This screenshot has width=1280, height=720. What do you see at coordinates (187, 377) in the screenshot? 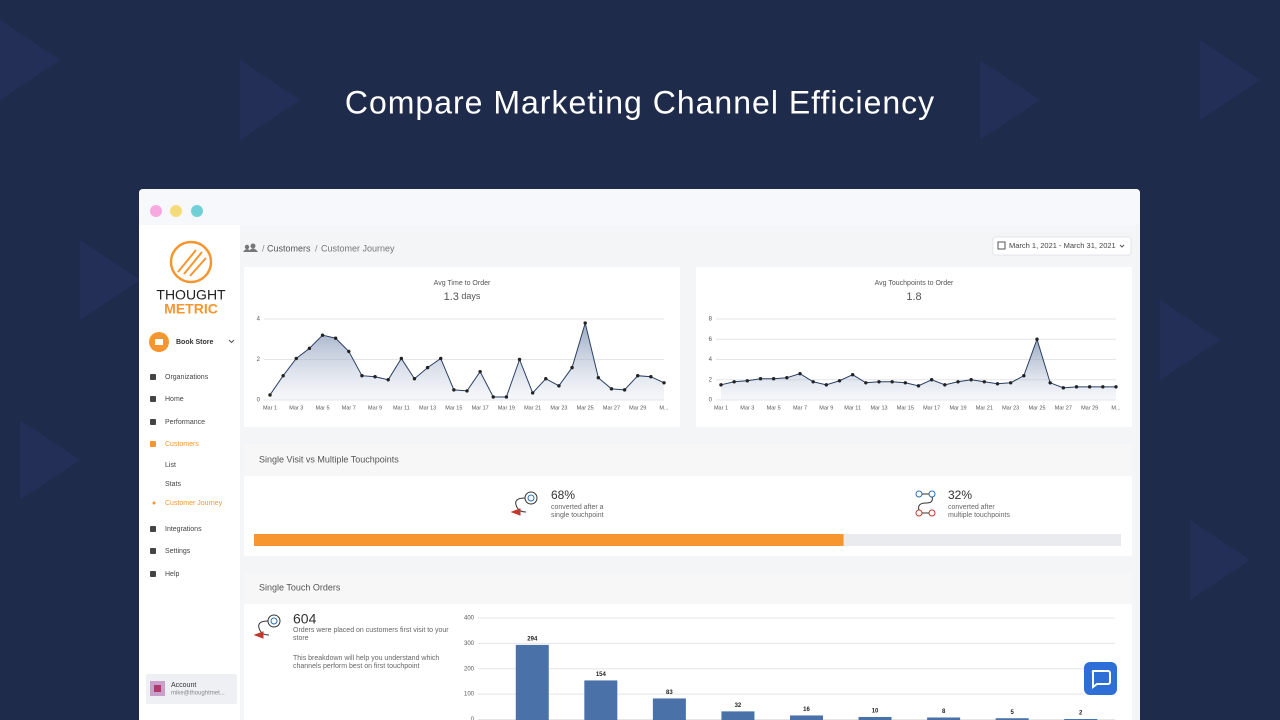
I see `nav-item: Organizations` at bounding box center [187, 377].